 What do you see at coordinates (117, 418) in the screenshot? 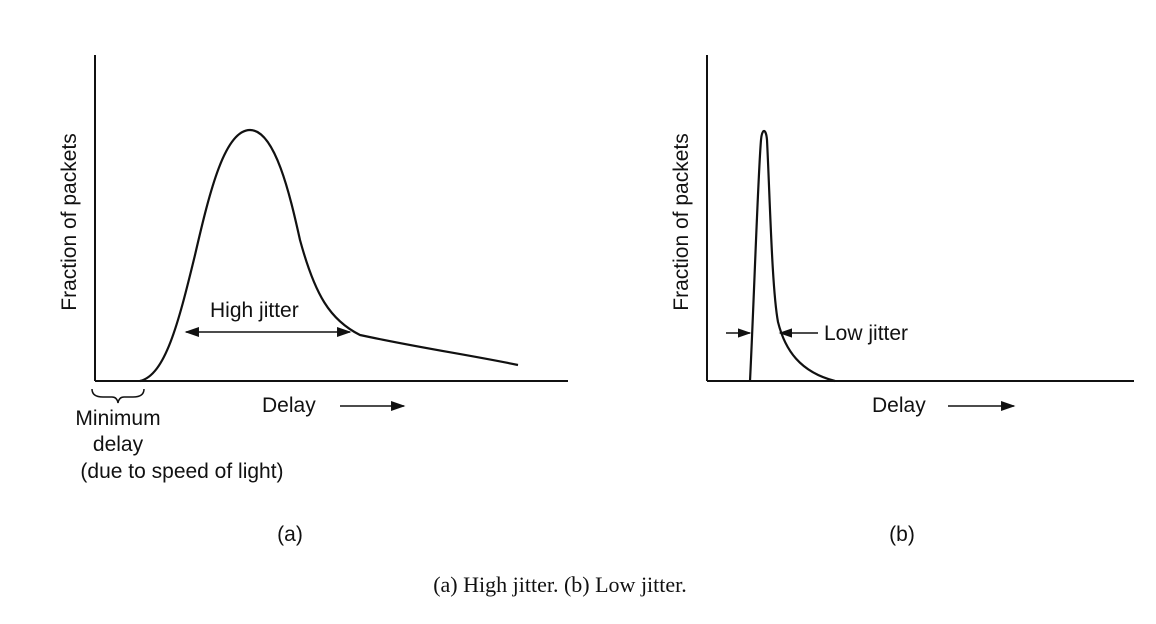
I see `panel-a-min-delay-line1: Minimum` at bounding box center [117, 418].